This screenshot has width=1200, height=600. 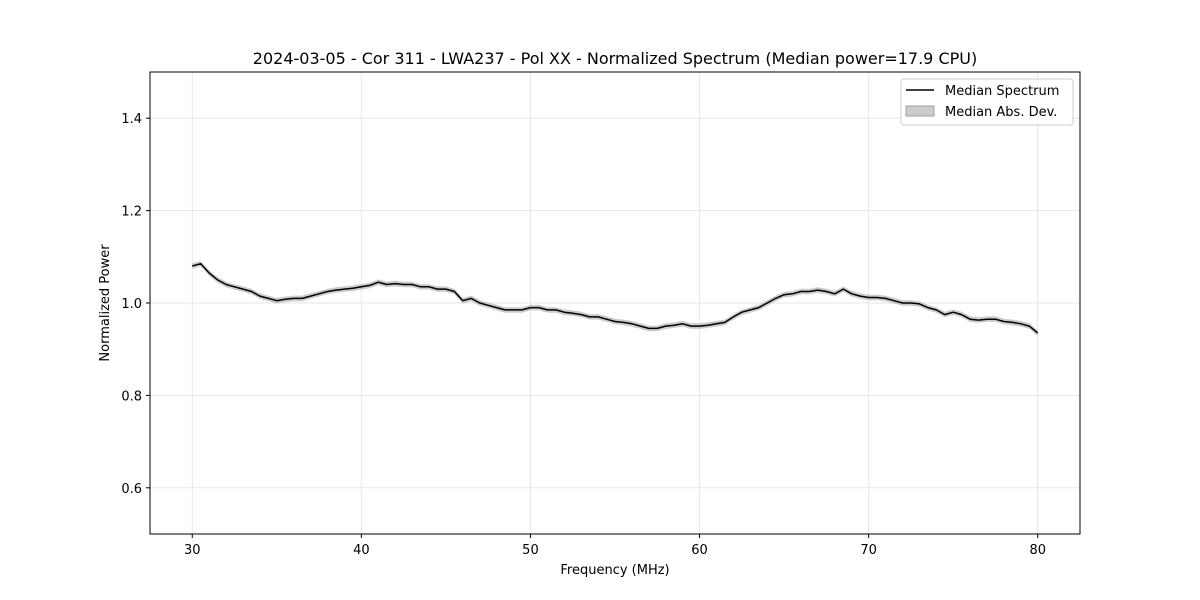 I want to click on y-axis-label: Normalized Power, so click(x=105, y=303).